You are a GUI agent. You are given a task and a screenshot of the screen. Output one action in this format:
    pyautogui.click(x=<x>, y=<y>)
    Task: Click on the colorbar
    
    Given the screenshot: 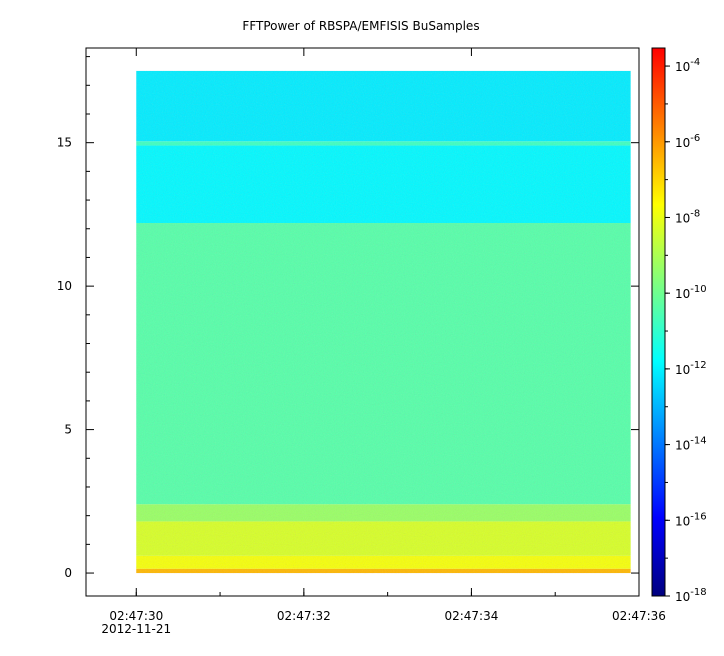 What is the action you would take?
    pyautogui.click(x=658, y=322)
    